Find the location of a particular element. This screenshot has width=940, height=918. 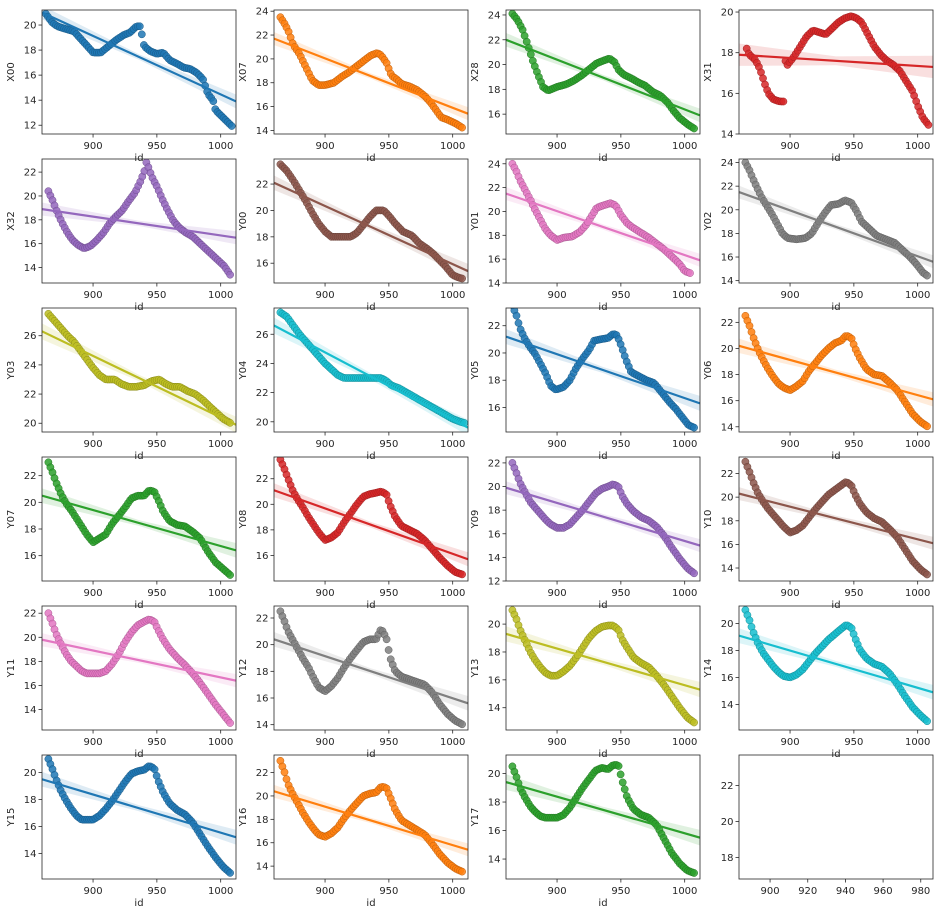

y-axis-label: Y01 is located at coordinates (475, 222).